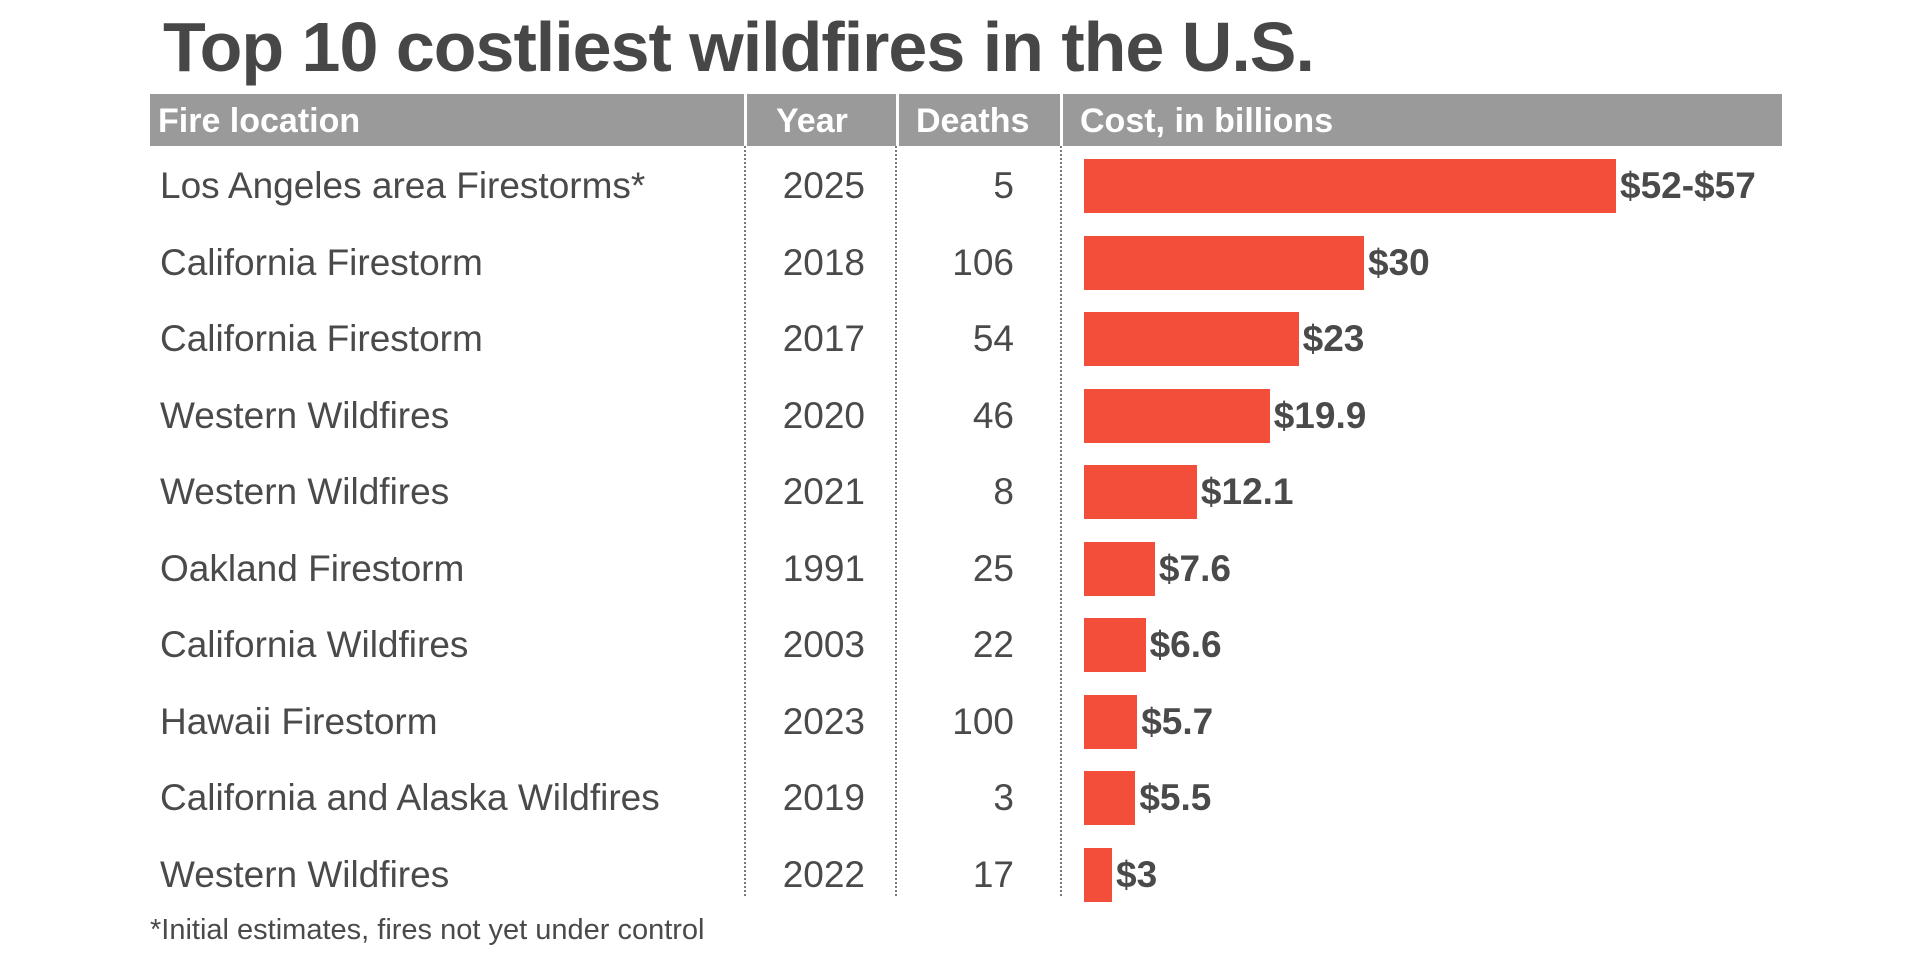 This screenshot has height=955, width=1920. I want to click on header-fire-location: Fire location, so click(259, 121).